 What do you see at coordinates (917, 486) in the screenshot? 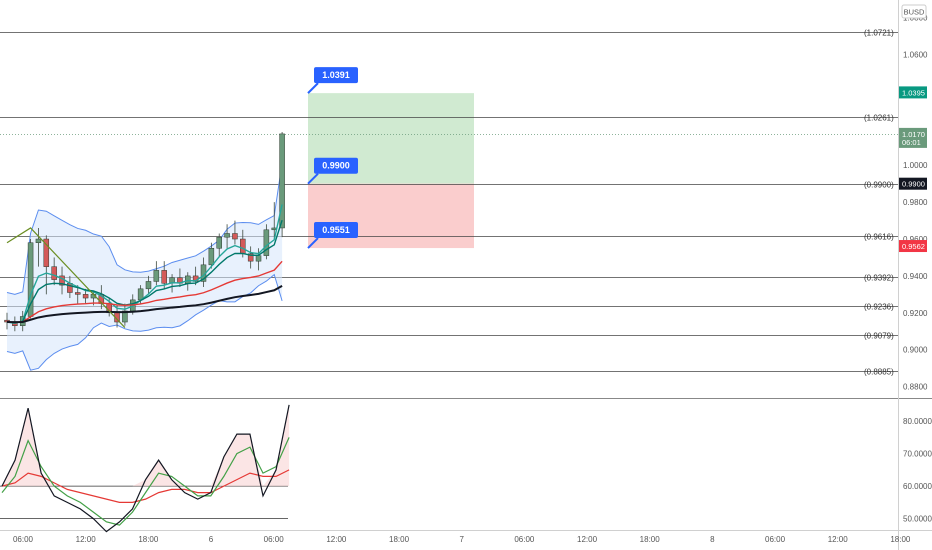
I see `oscillator-tick-label: 60.0000` at bounding box center [917, 486].